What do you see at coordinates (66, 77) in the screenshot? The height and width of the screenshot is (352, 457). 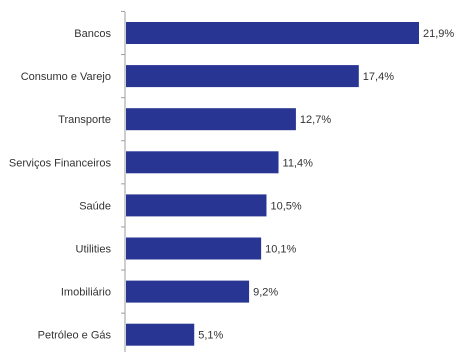 I see `category-label: Consumo e Varejo` at bounding box center [66, 77].